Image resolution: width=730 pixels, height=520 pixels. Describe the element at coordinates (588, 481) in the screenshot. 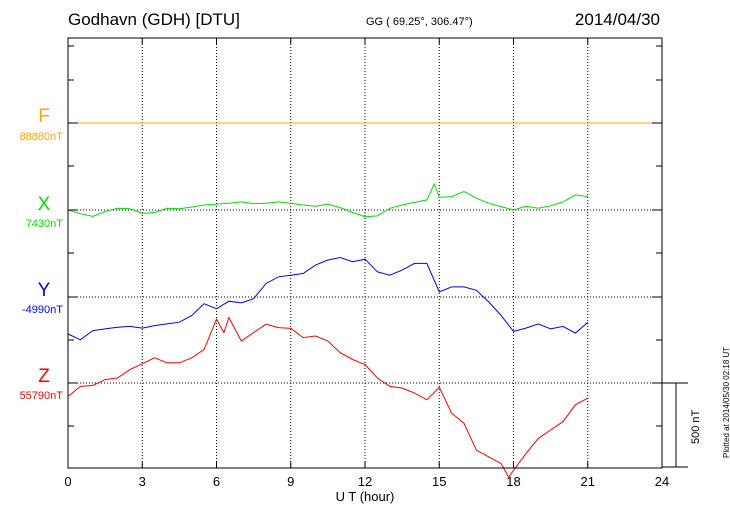

I see `x-tick-label: 21` at that location.